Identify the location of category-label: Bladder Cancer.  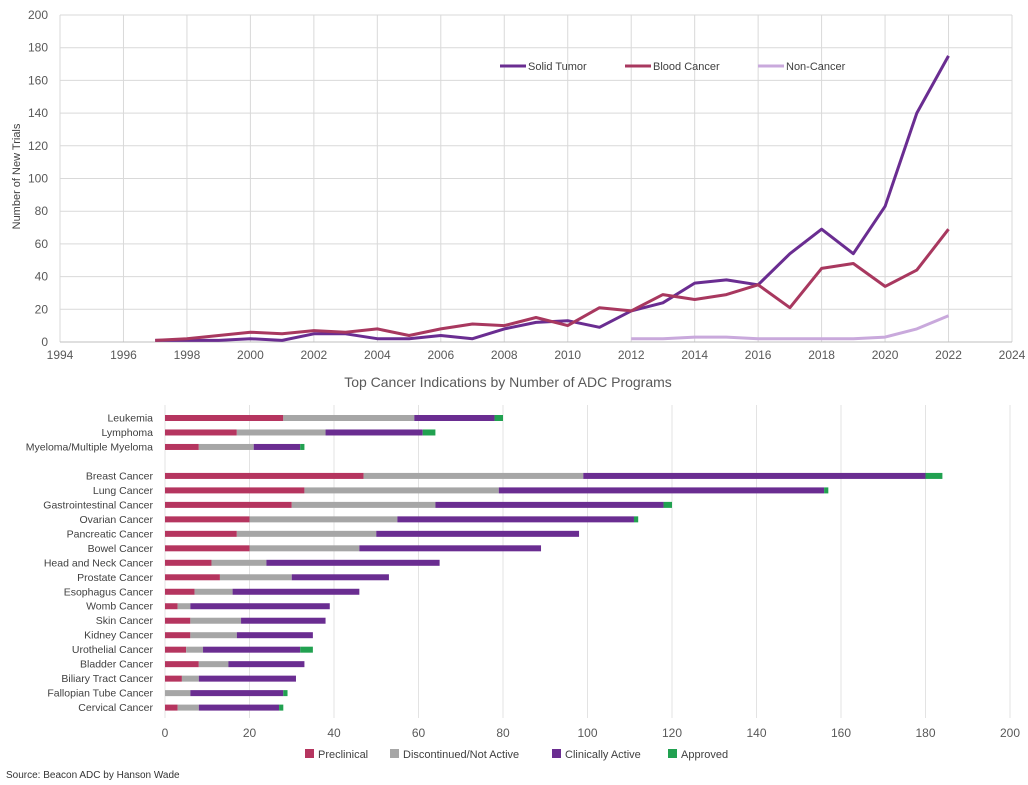
(116, 665).